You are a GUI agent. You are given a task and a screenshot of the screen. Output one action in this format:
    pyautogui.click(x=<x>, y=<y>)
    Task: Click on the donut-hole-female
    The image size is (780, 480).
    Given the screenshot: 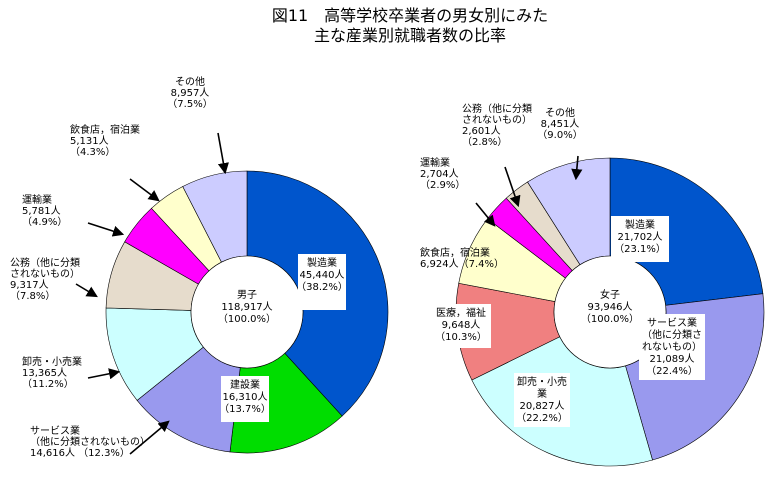 What is the action you would take?
    pyautogui.click(x=610, y=312)
    